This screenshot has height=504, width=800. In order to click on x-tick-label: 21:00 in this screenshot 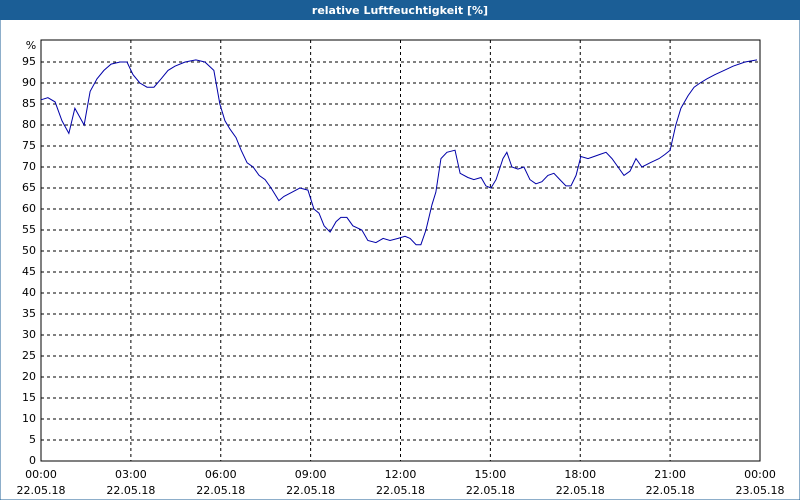, I will do `click(670, 474)`.